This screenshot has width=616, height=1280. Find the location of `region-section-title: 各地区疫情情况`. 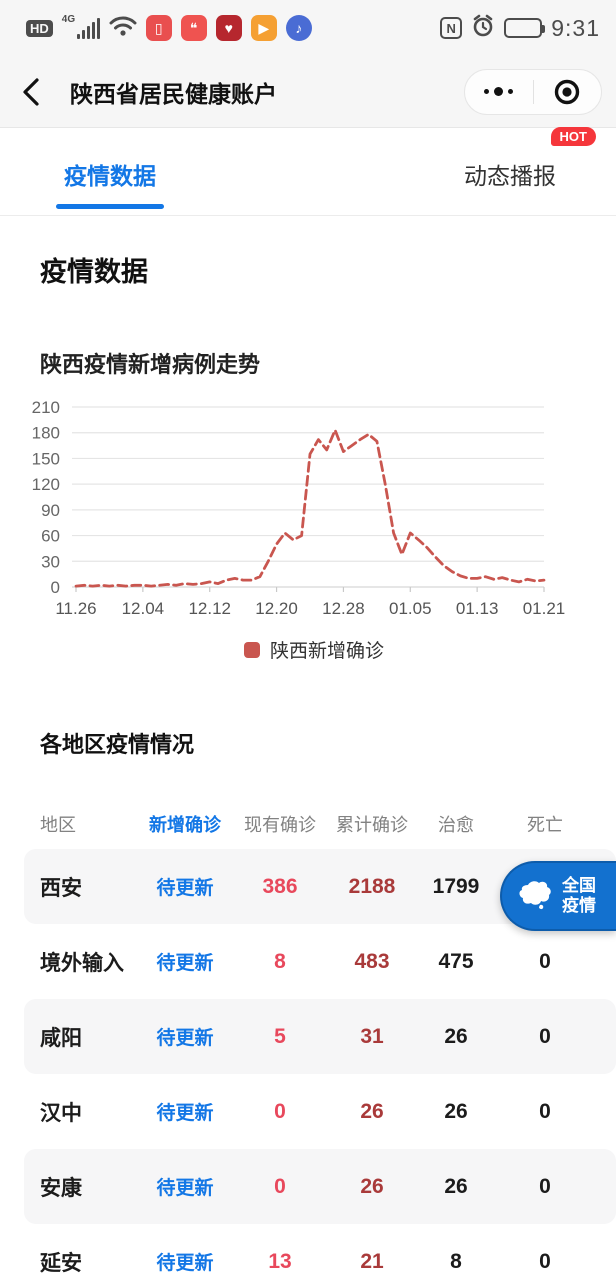

region-section-title: 各地区疫情情况 is located at coordinates (117, 744).